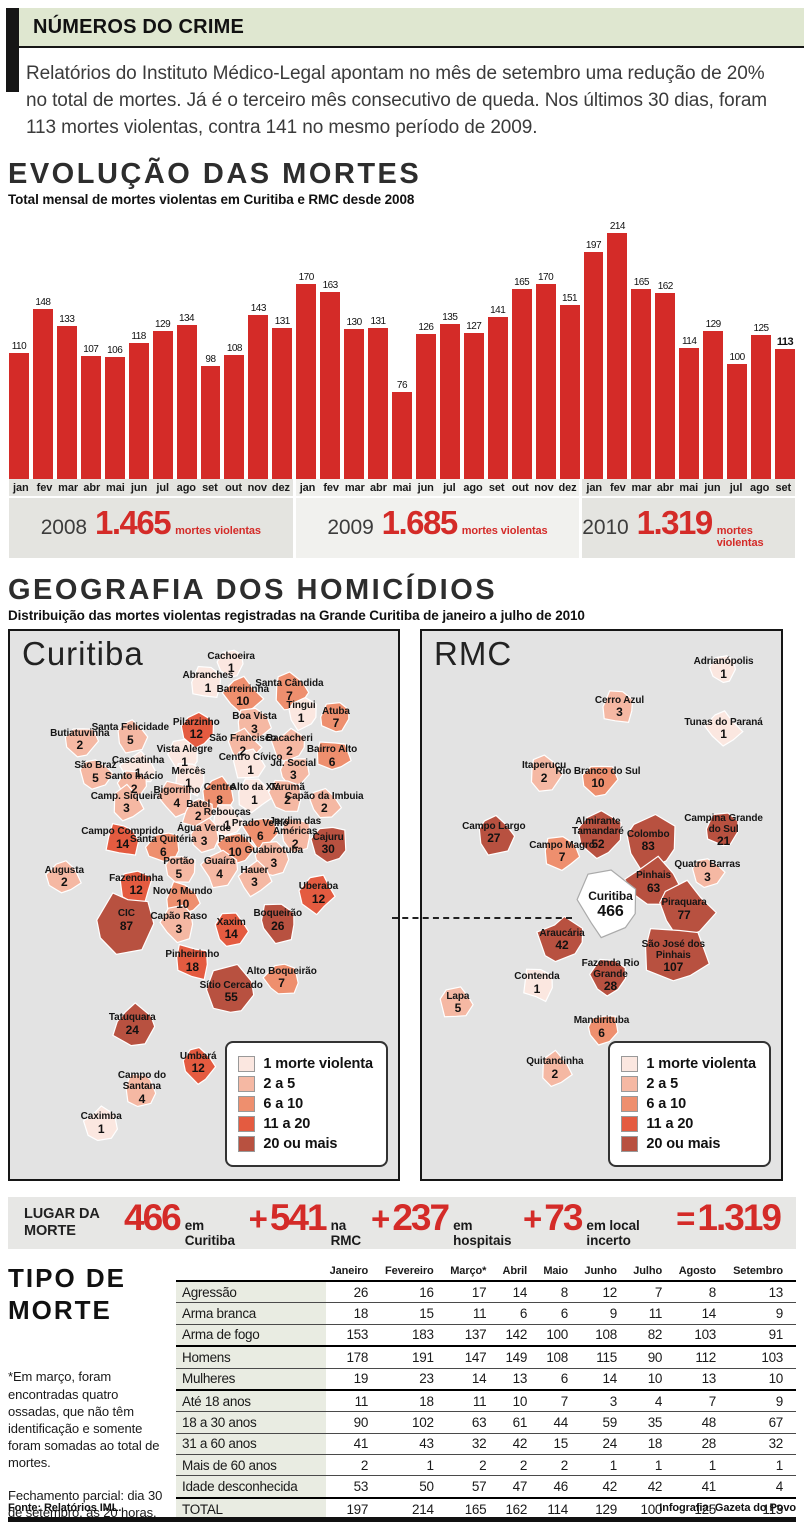  Describe the element at coordinates (196, 729) in the screenshot. I see `district-label: Pilarzinho 12` at that location.